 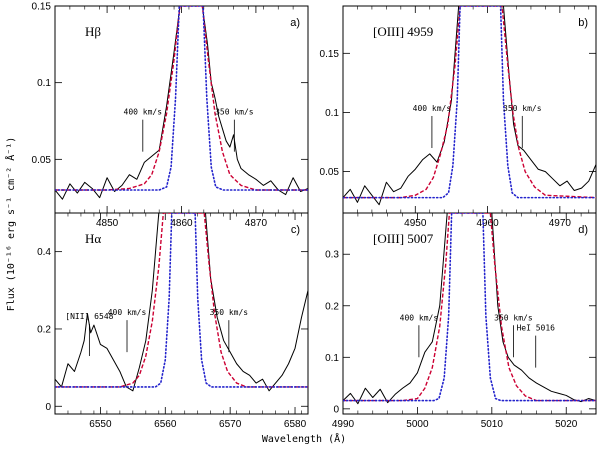 What do you see at coordinates (93, 238) in the screenshot?
I see `panel-c-line-name: Hα` at bounding box center [93, 238].